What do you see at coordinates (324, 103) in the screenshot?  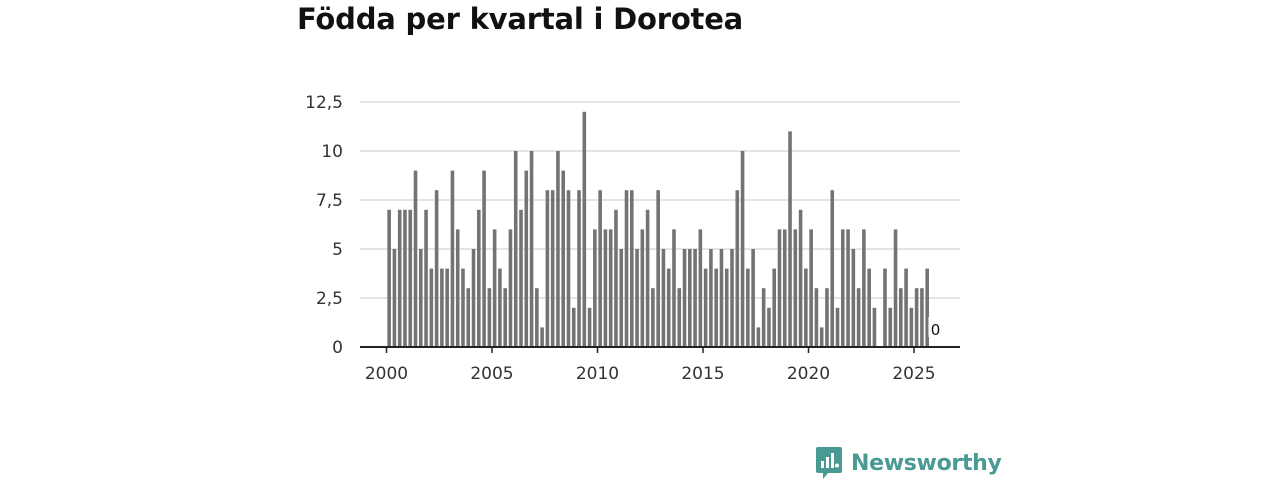 I see `y-tick-label: 12,5` at bounding box center [324, 103].